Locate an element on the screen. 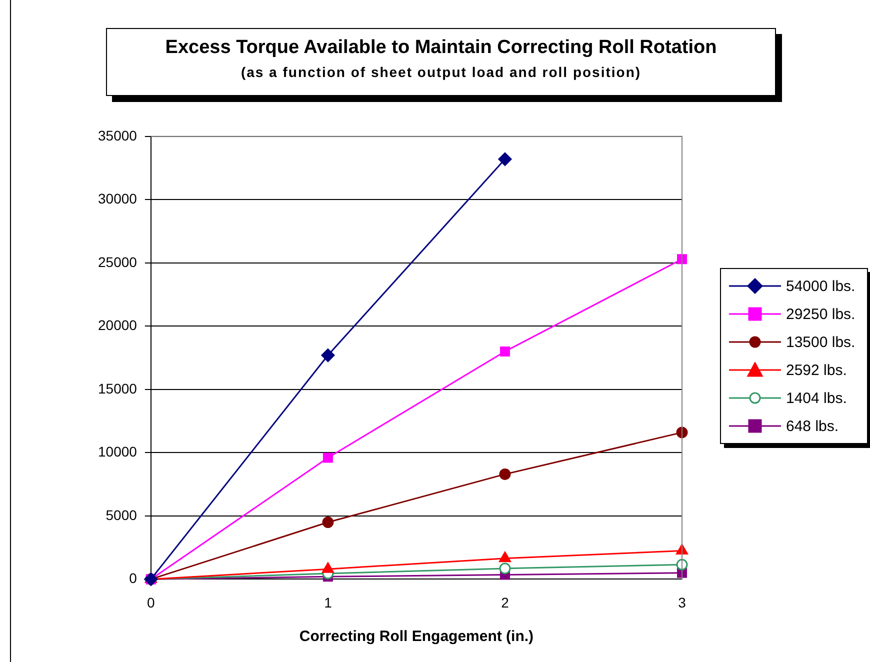 The width and height of the screenshot is (870, 662). legend-label: 54000 lbs. is located at coordinates (821, 286).